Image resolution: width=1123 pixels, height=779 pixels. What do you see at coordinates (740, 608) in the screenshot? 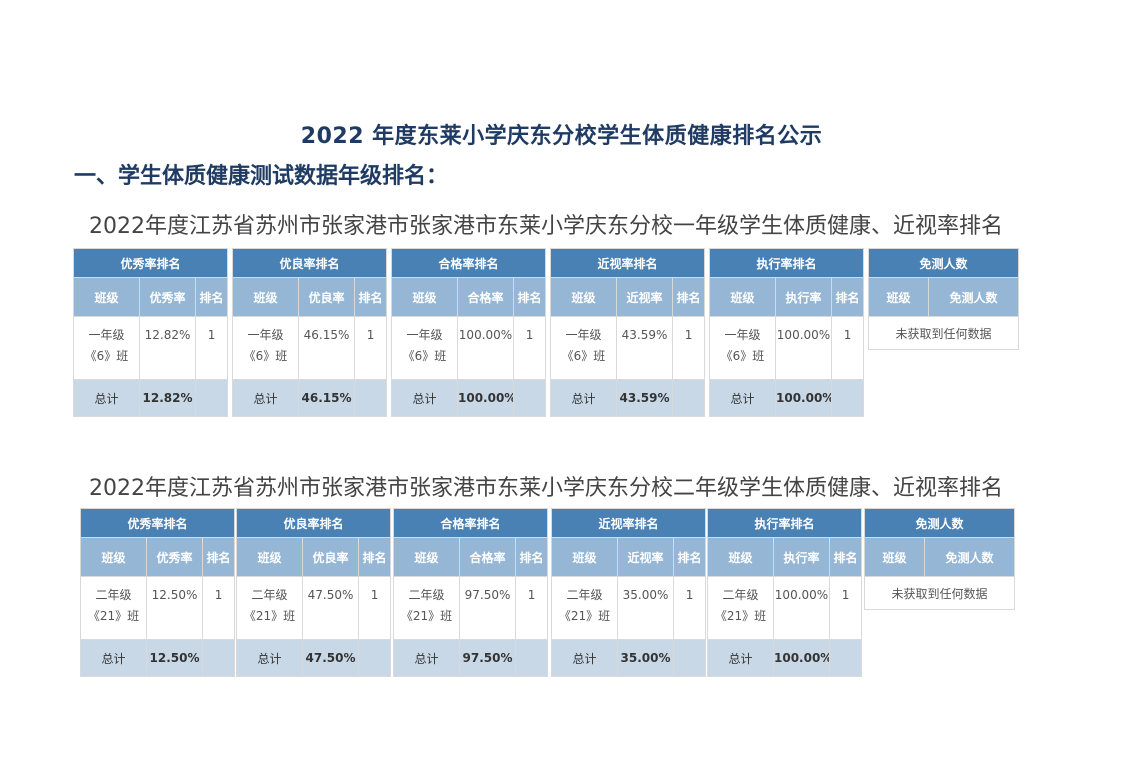
I see `class-cell: 二年级 《21》班` at bounding box center [740, 608].